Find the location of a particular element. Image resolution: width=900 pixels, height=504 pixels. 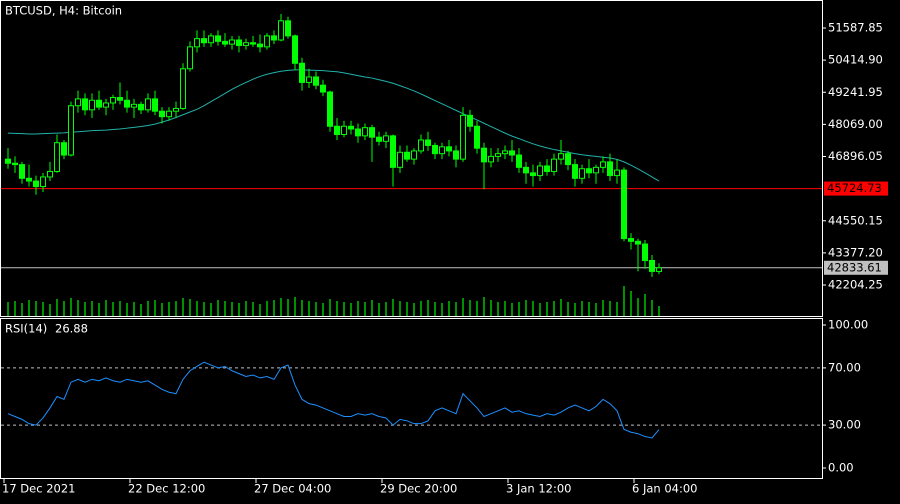

price-label: 45724.73 is located at coordinates (854, 188).